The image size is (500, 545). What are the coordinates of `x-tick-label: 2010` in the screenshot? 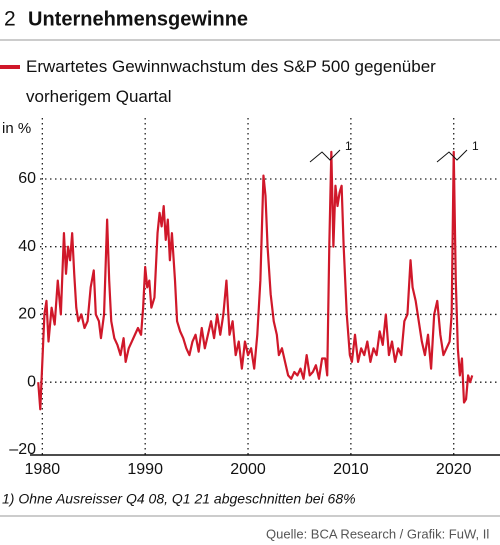 It's located at (351, 469).